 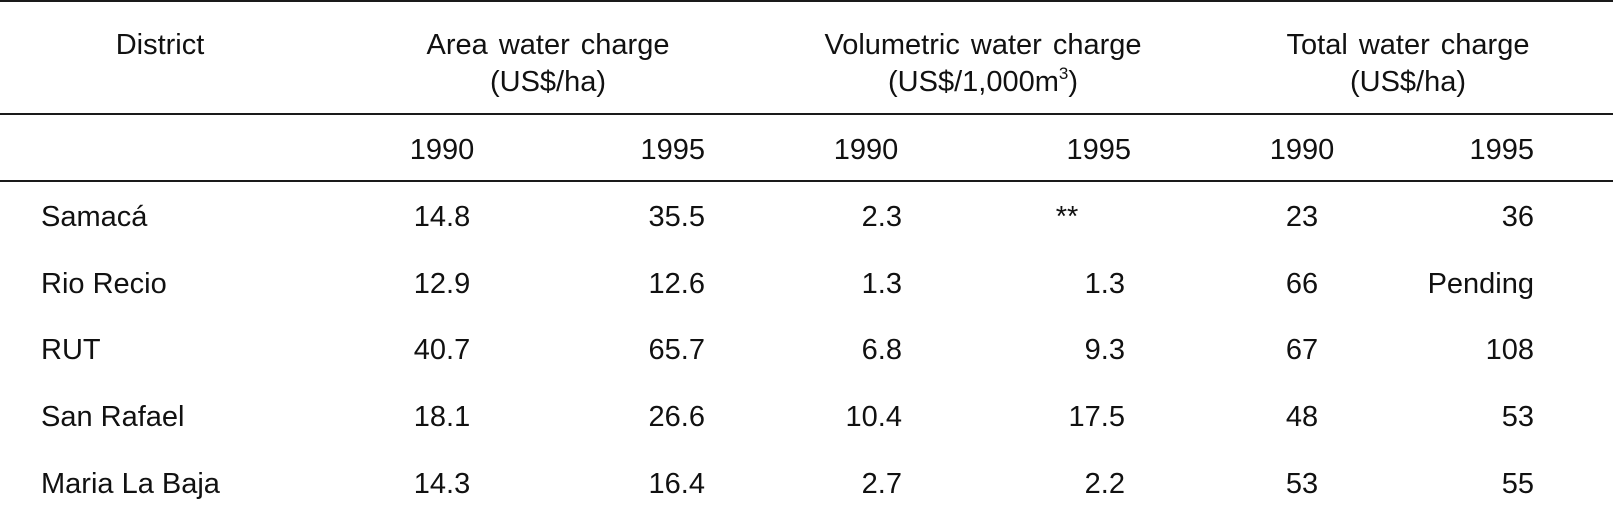 I want to click on header-total-water-charge: Total water charge (US$/ha), so click(x=1408, y=63).